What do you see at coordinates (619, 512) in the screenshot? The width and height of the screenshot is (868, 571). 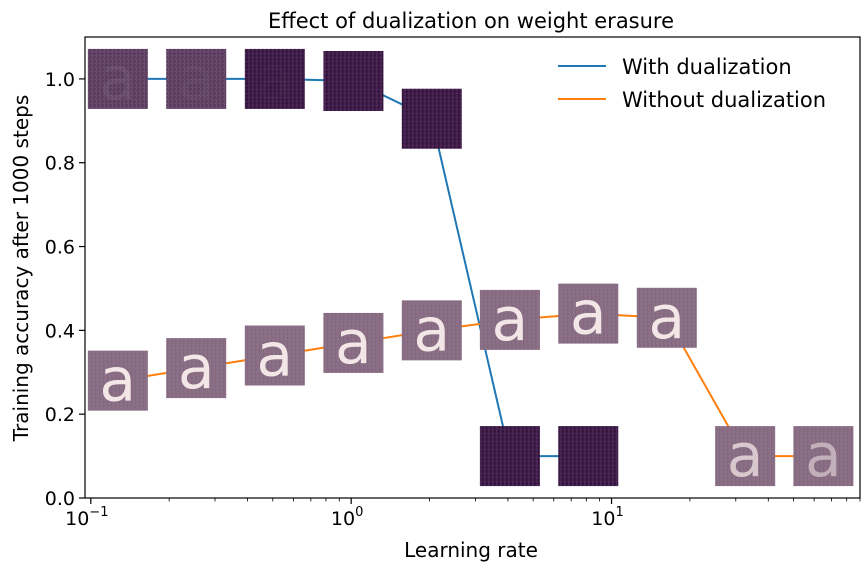 I see `x-tick-exponent: 1` at bounding box center [619, 512].